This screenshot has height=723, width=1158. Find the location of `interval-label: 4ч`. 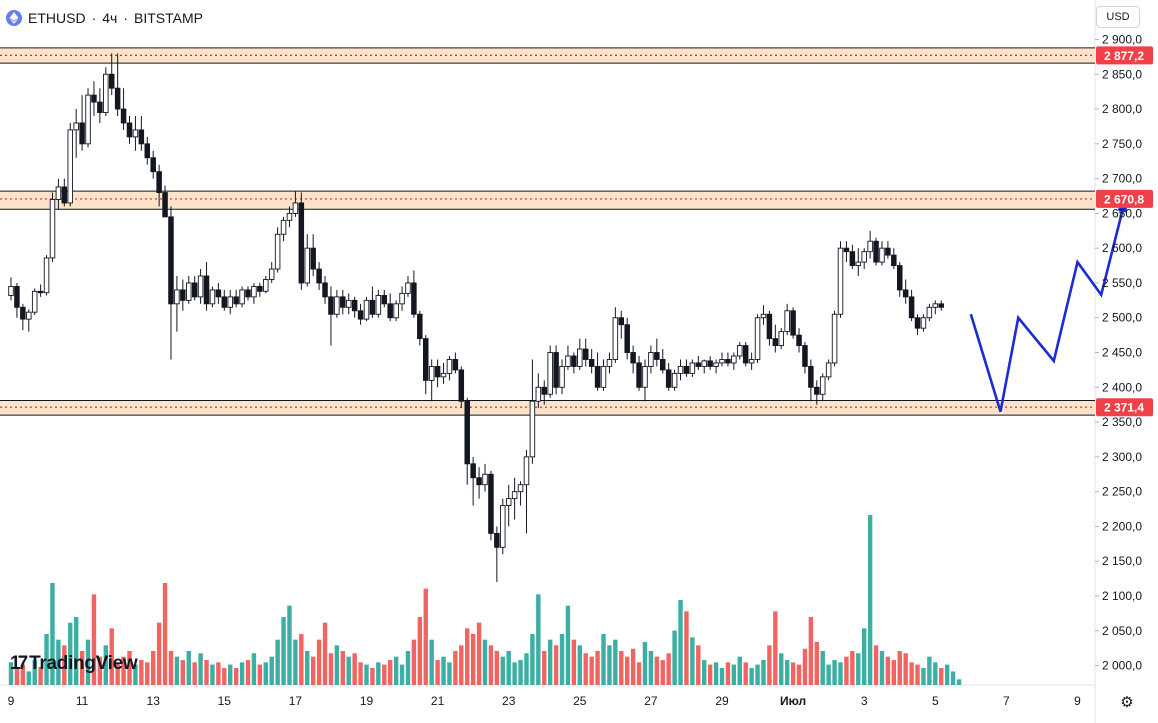

interval-label: 4ч is located at coordinates (110, 18).